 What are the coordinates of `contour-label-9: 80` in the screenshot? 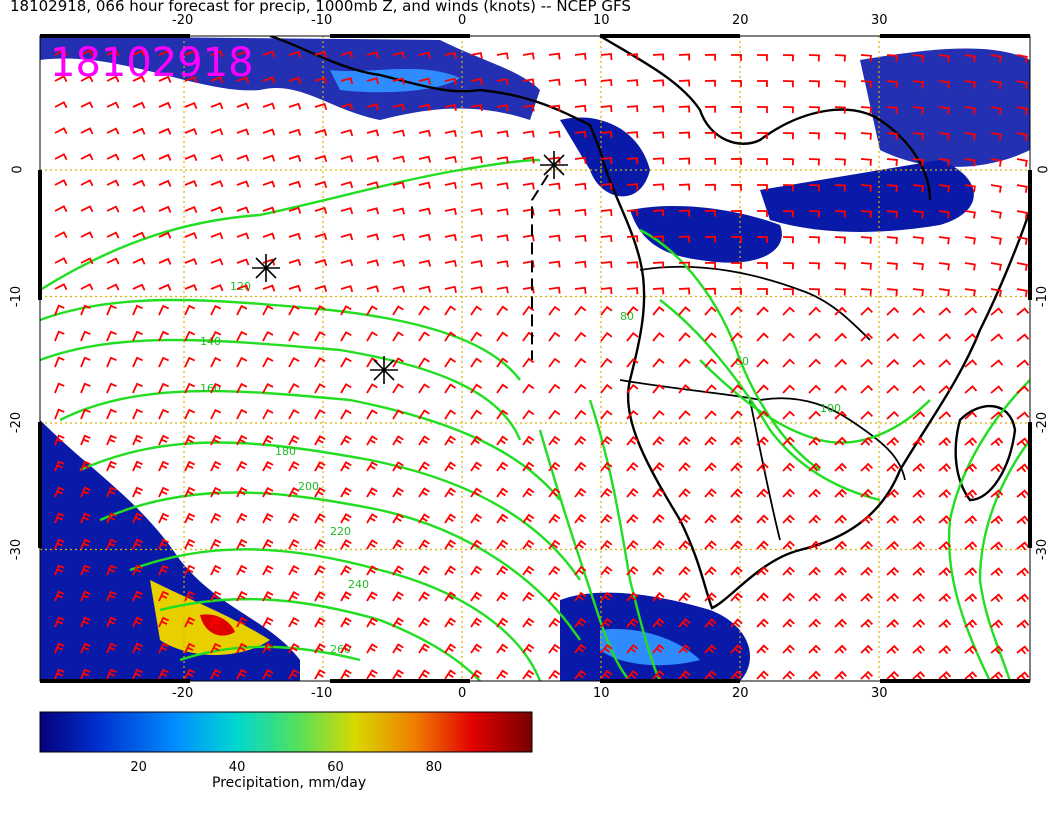 It's located at (627, 316).